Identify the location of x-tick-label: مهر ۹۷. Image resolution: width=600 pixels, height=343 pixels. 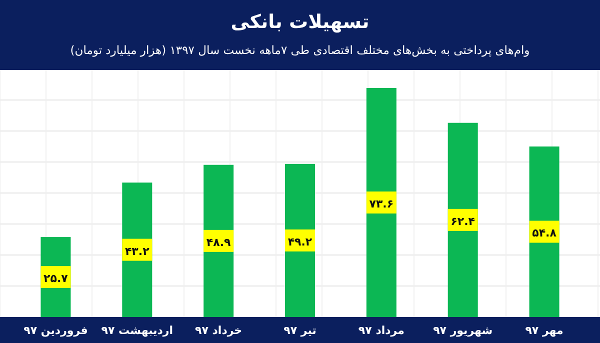
(544, 330).